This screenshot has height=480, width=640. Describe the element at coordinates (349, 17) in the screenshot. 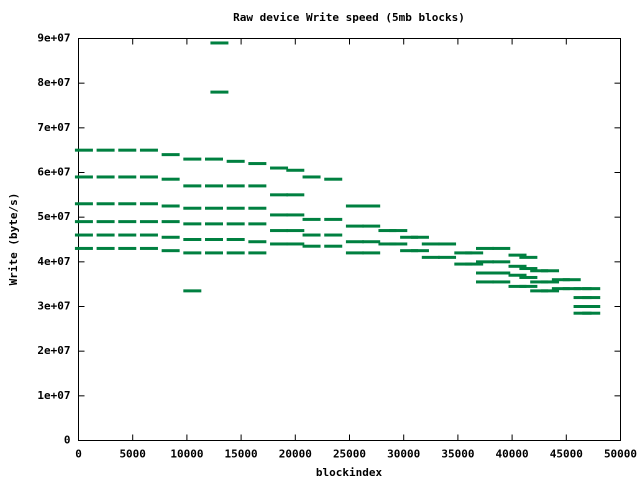

I see `chart-title: Raw device Write speed (5mb blocks)` at that location.